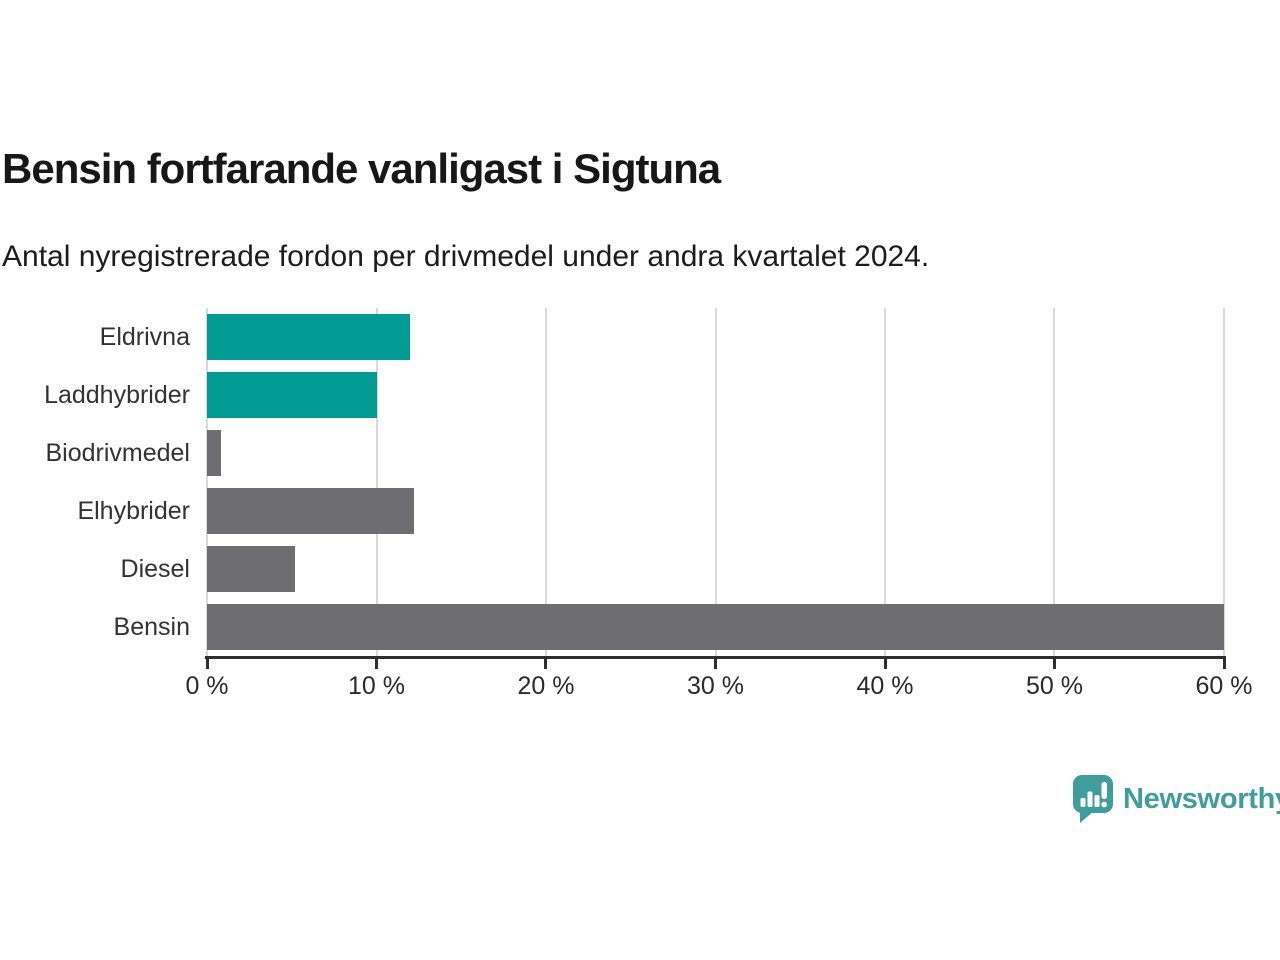 Image resolution: width=1280 pixels, height=960 pixels. What do you see at coordinates (546, 686) in the screenshot?
I see `x-tick-label: 20 %` at bounding box center [546, 686].